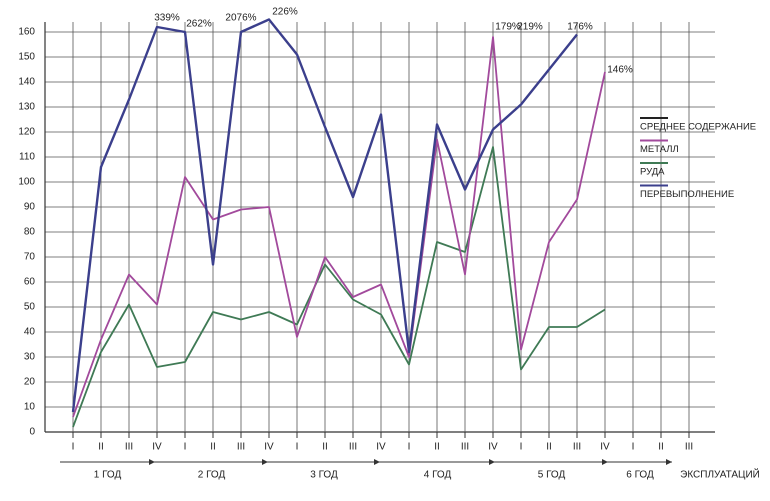 This screenshot has width=770, height=501. I want to click on annotation: 339%, so click(167, 18).